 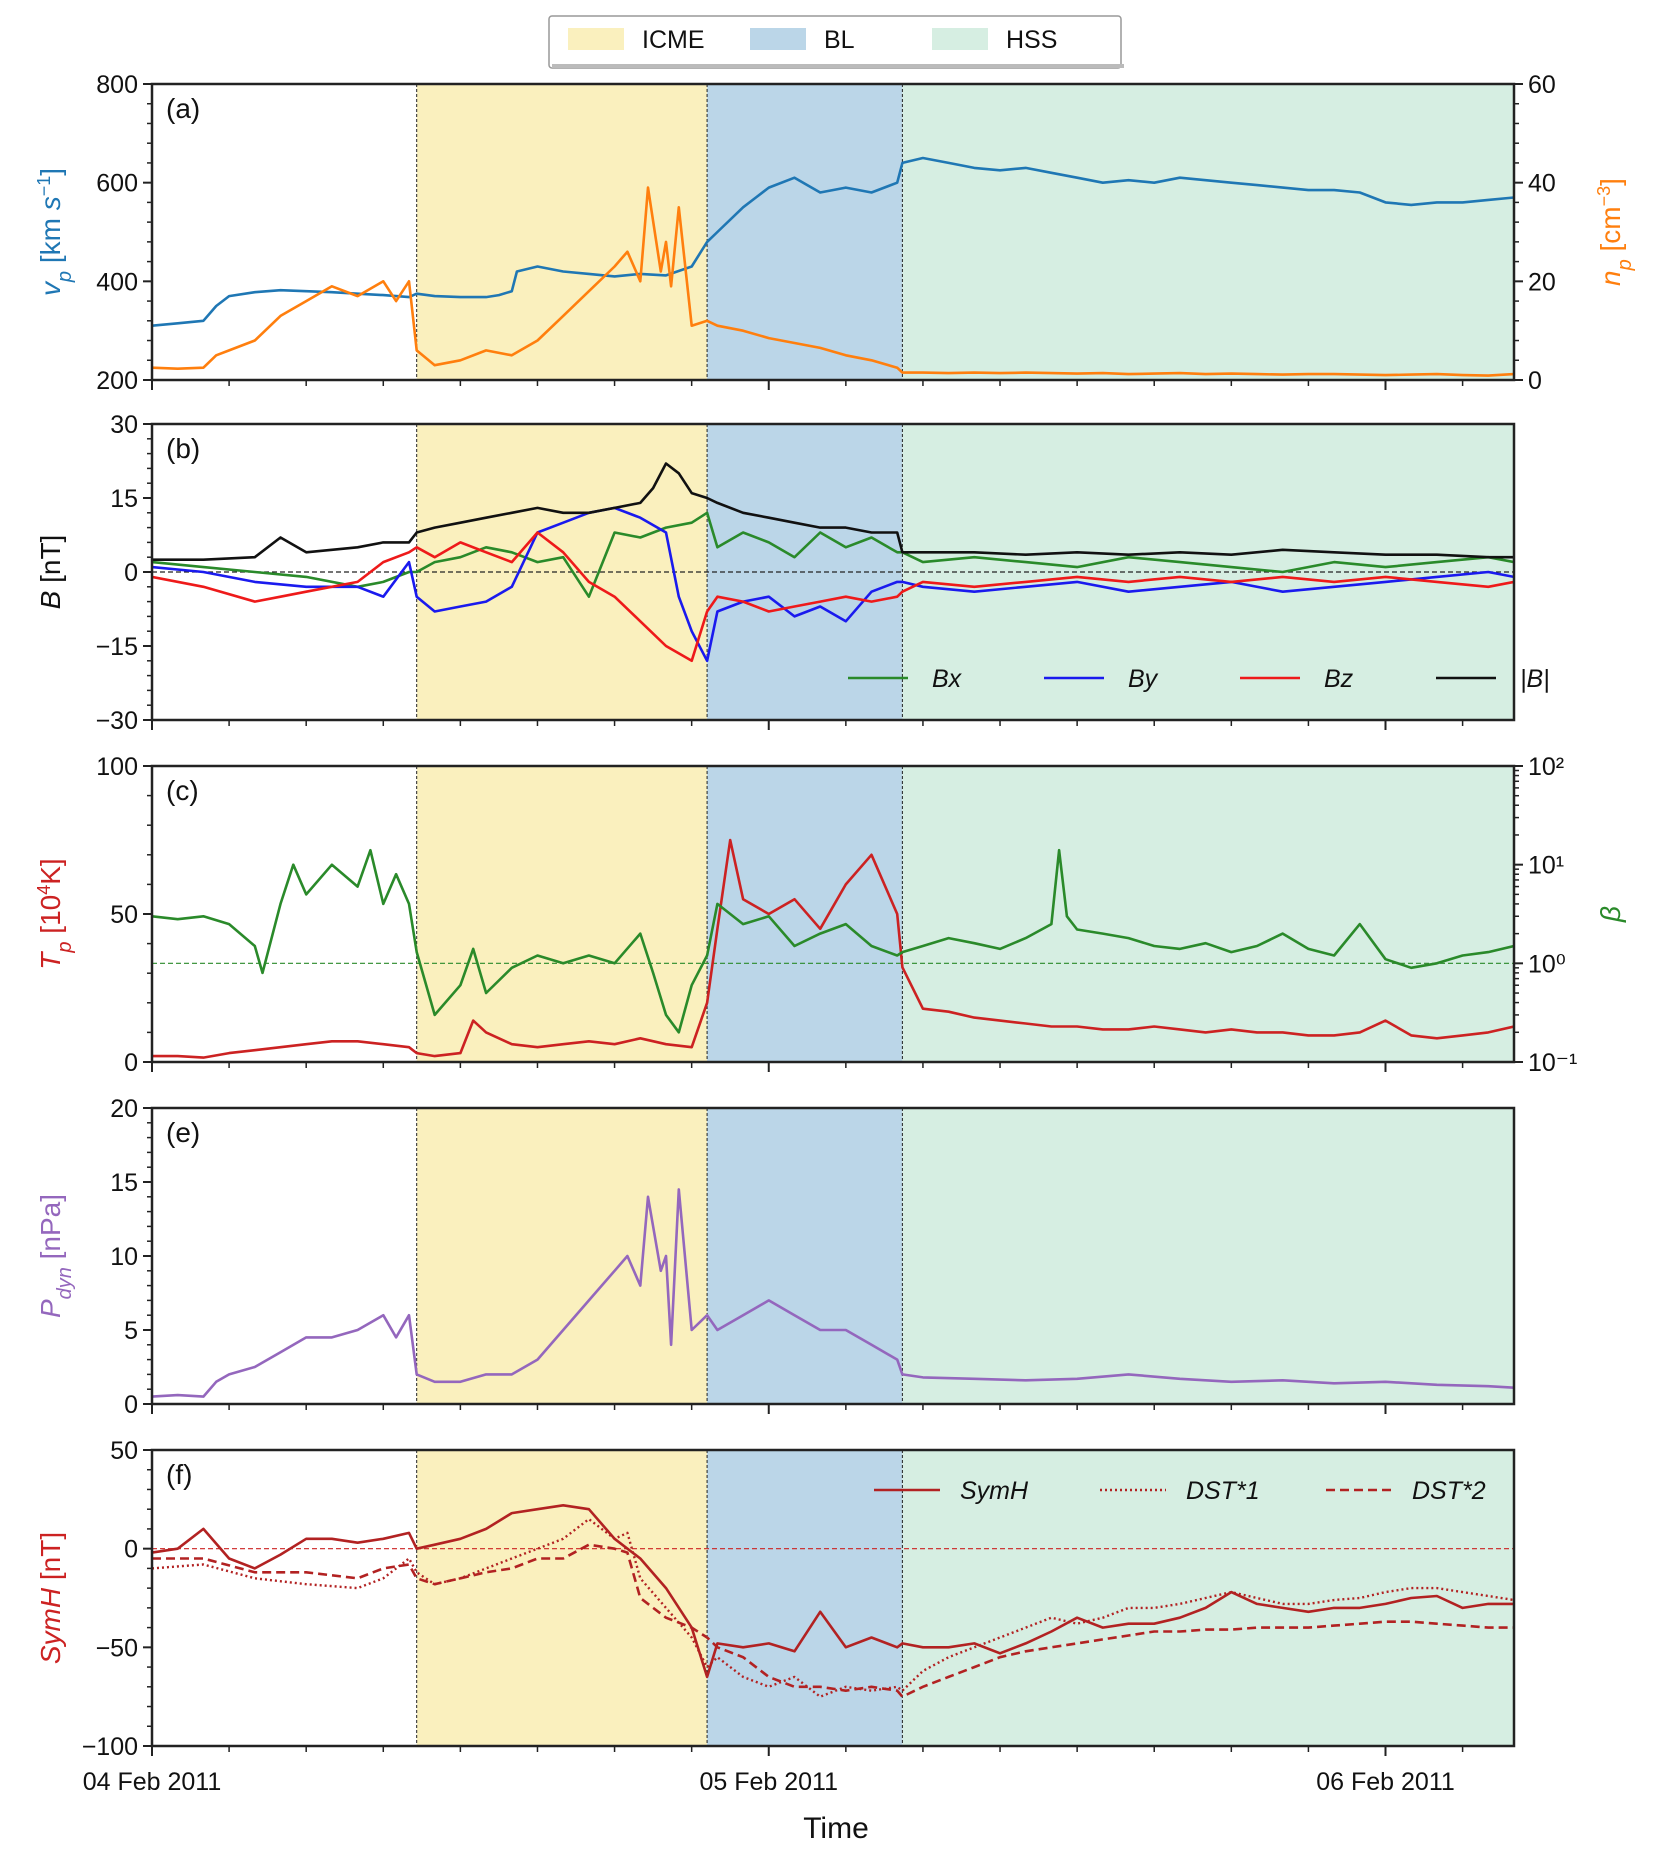 I want to click on y-tick-label: 600, so click(x=117, y=184).